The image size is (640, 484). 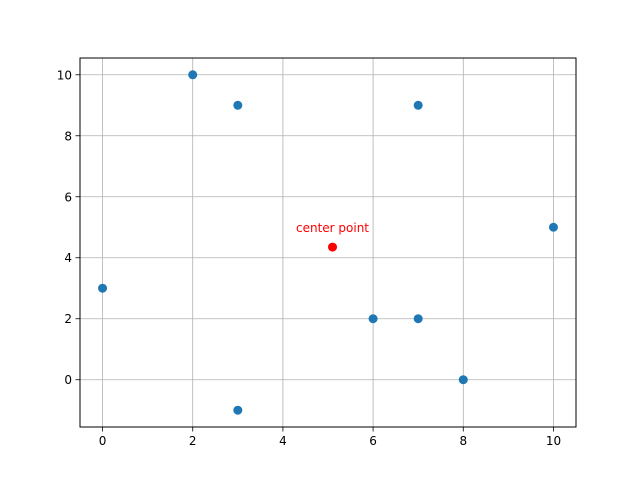 I want to click on y-tick-label: 8, so click(x=68, y=136).